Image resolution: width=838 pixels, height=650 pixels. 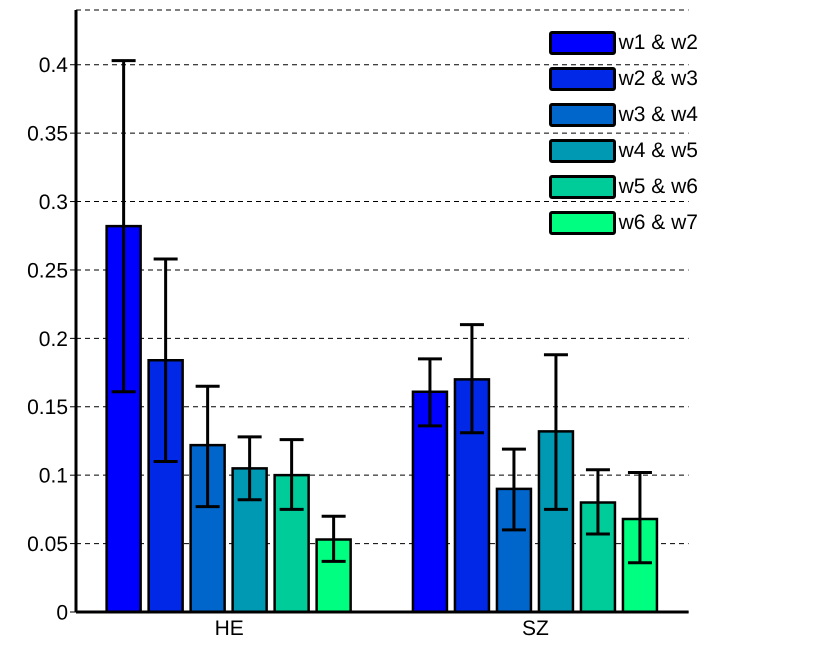 What do you see at coordinates (658, 114) in the screenshot?
I see `legend-label: w3 & w4` at bounding box center [658, 114].